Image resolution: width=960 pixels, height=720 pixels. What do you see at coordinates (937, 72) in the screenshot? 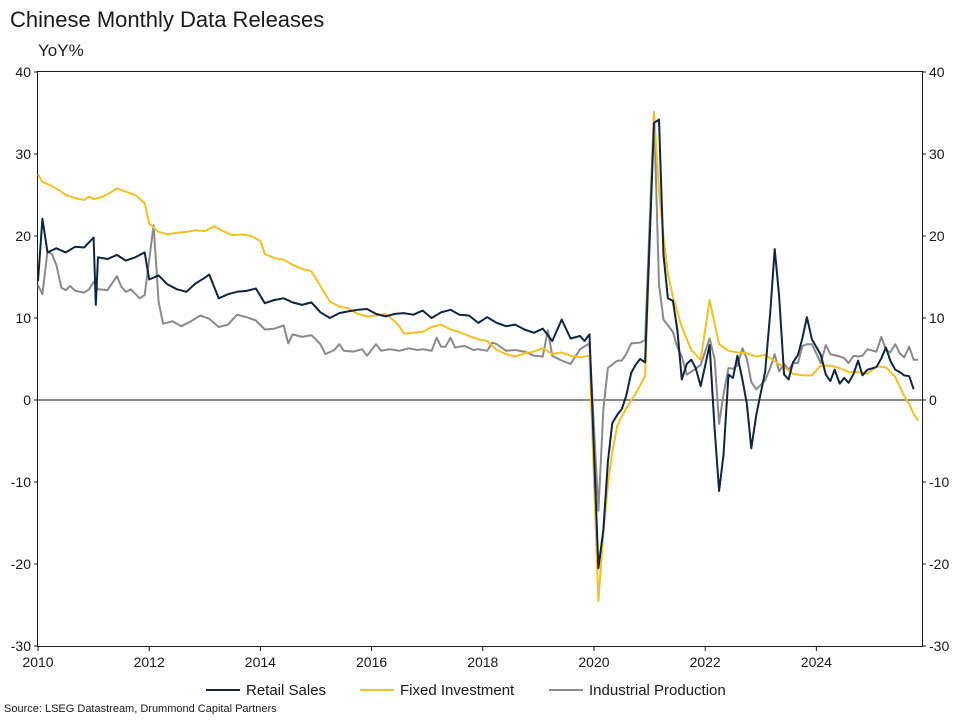
I see `y-tick-label-right: 40` at bounding box center [937, 72].